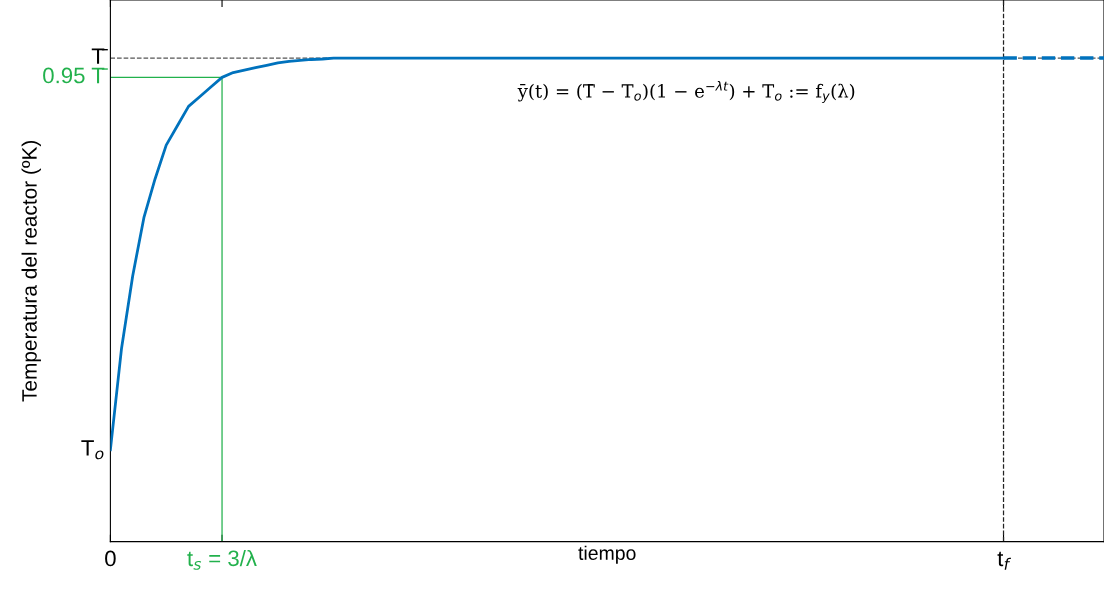 The height and width of the screenshot is (592, 1104). Describe the element at coordinates (1004, 560) in the screenshot. I see `x-tick-label: t$_{f}$` at that location.